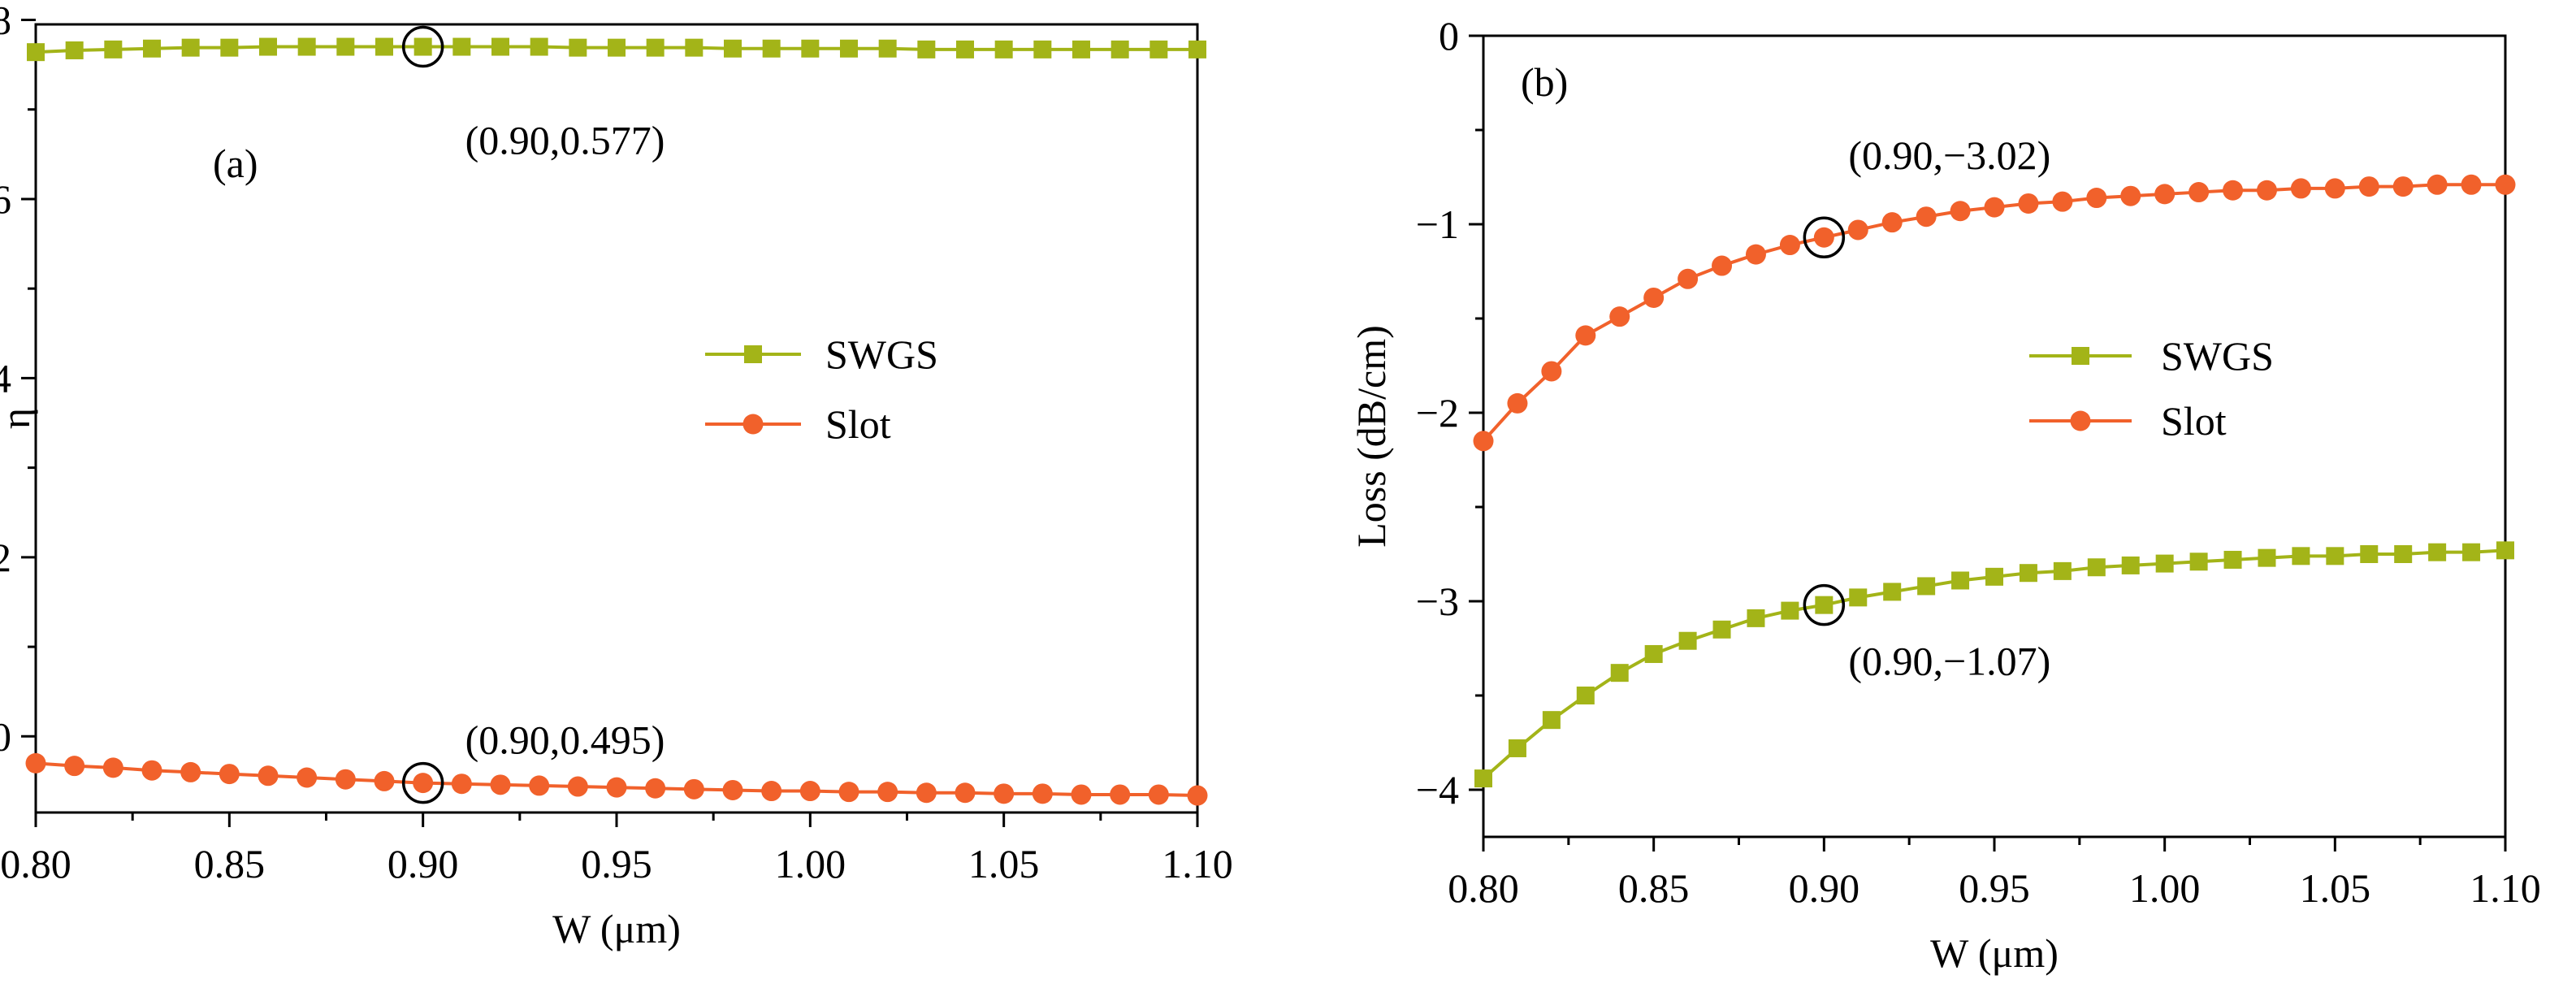 The width and height of the screenshot is (2576, 1001). Describe the element at coordinates (5, 21) in the screenshot. I see `y-tick-label: 0.58` at that location.